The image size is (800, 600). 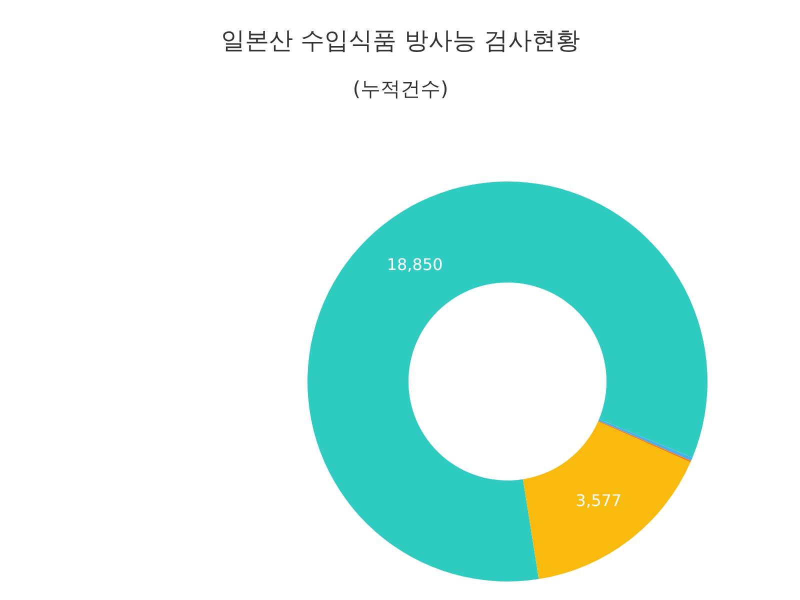 I want to click on chart-subtitle: (누적건수), so click(x=400, y=88).